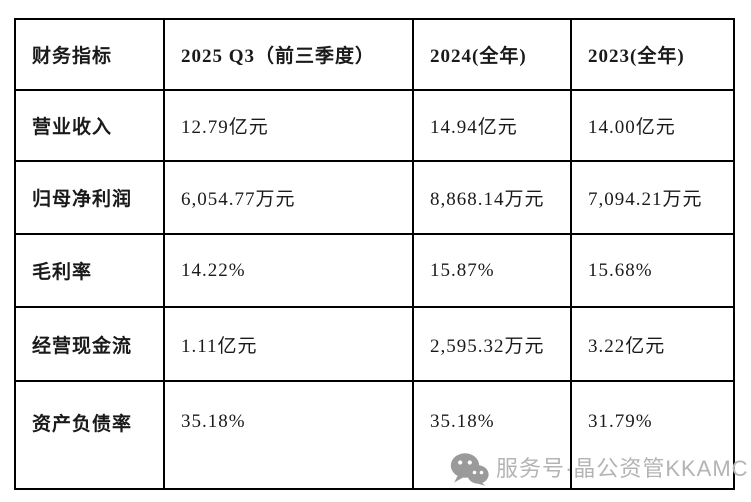 This screenshot has height=502, width=751. Describe the element at coordinates (89, 125) in the screenshot. I see `row-label: 营业收入` at that location.